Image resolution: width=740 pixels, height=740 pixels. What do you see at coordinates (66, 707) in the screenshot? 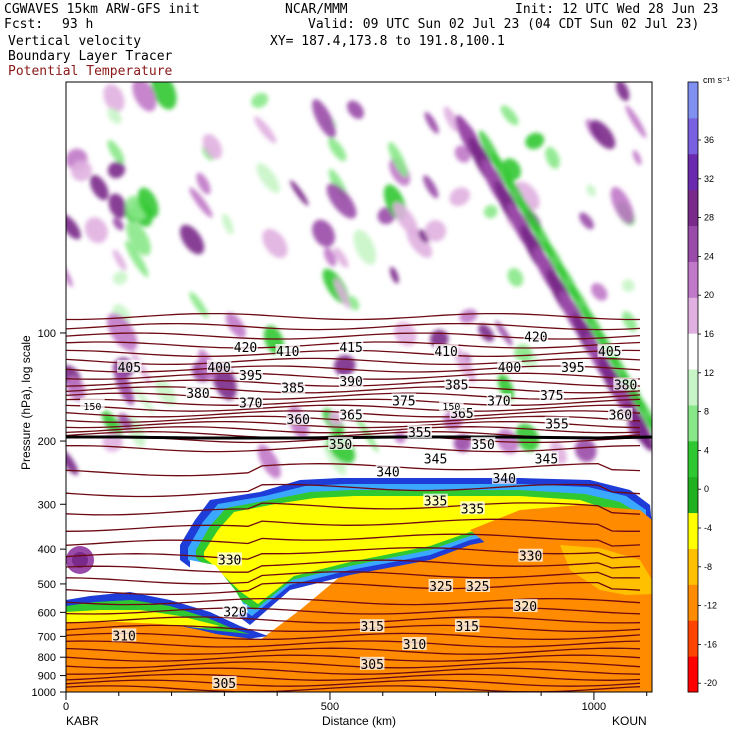
I see `x-tick-label: 0` at bounding box center [66, 707].